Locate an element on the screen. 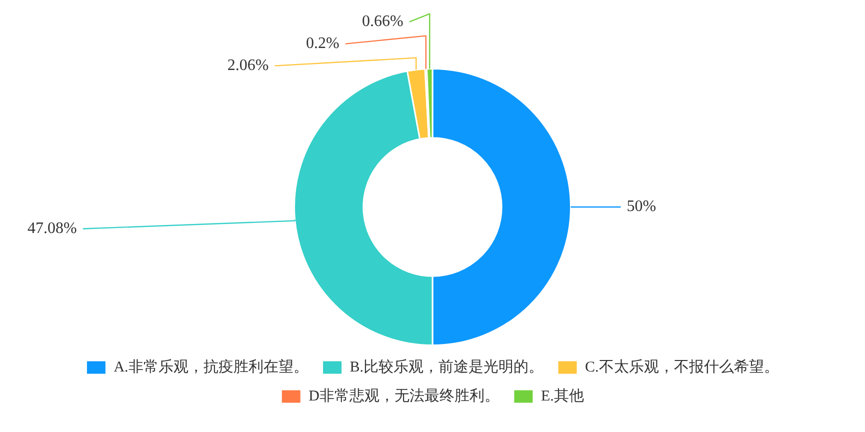 The image size is (865, 432). data-label: 47.08% is located at coordinates (52, 228).